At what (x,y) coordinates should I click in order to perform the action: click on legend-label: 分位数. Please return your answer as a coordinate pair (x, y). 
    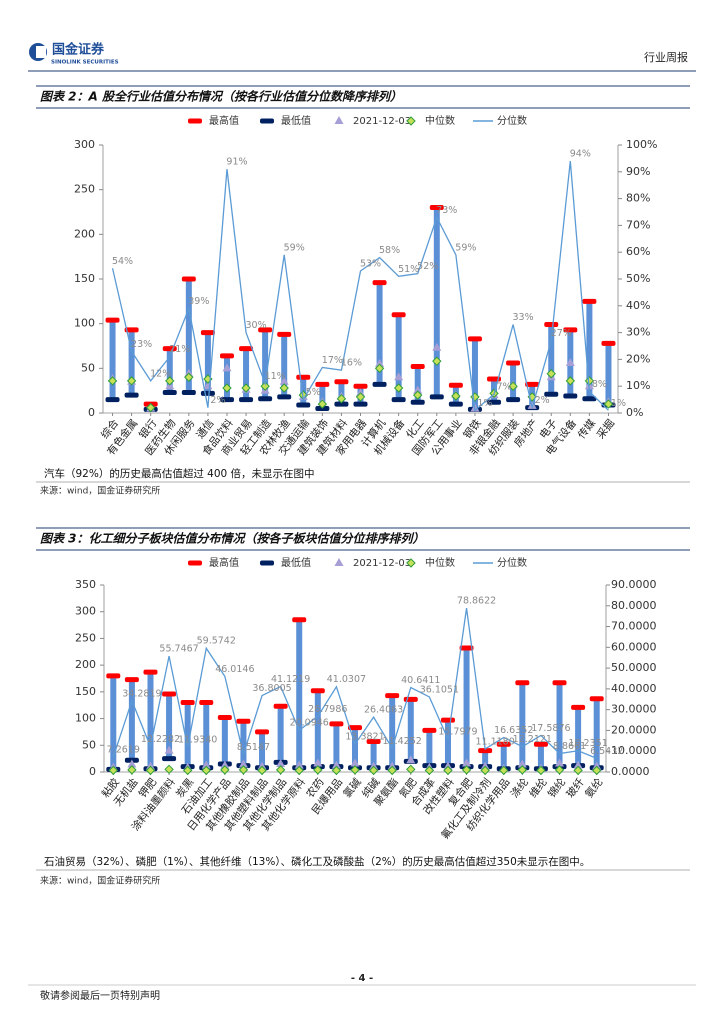
    Looking at the image, I should click on (512, 120).